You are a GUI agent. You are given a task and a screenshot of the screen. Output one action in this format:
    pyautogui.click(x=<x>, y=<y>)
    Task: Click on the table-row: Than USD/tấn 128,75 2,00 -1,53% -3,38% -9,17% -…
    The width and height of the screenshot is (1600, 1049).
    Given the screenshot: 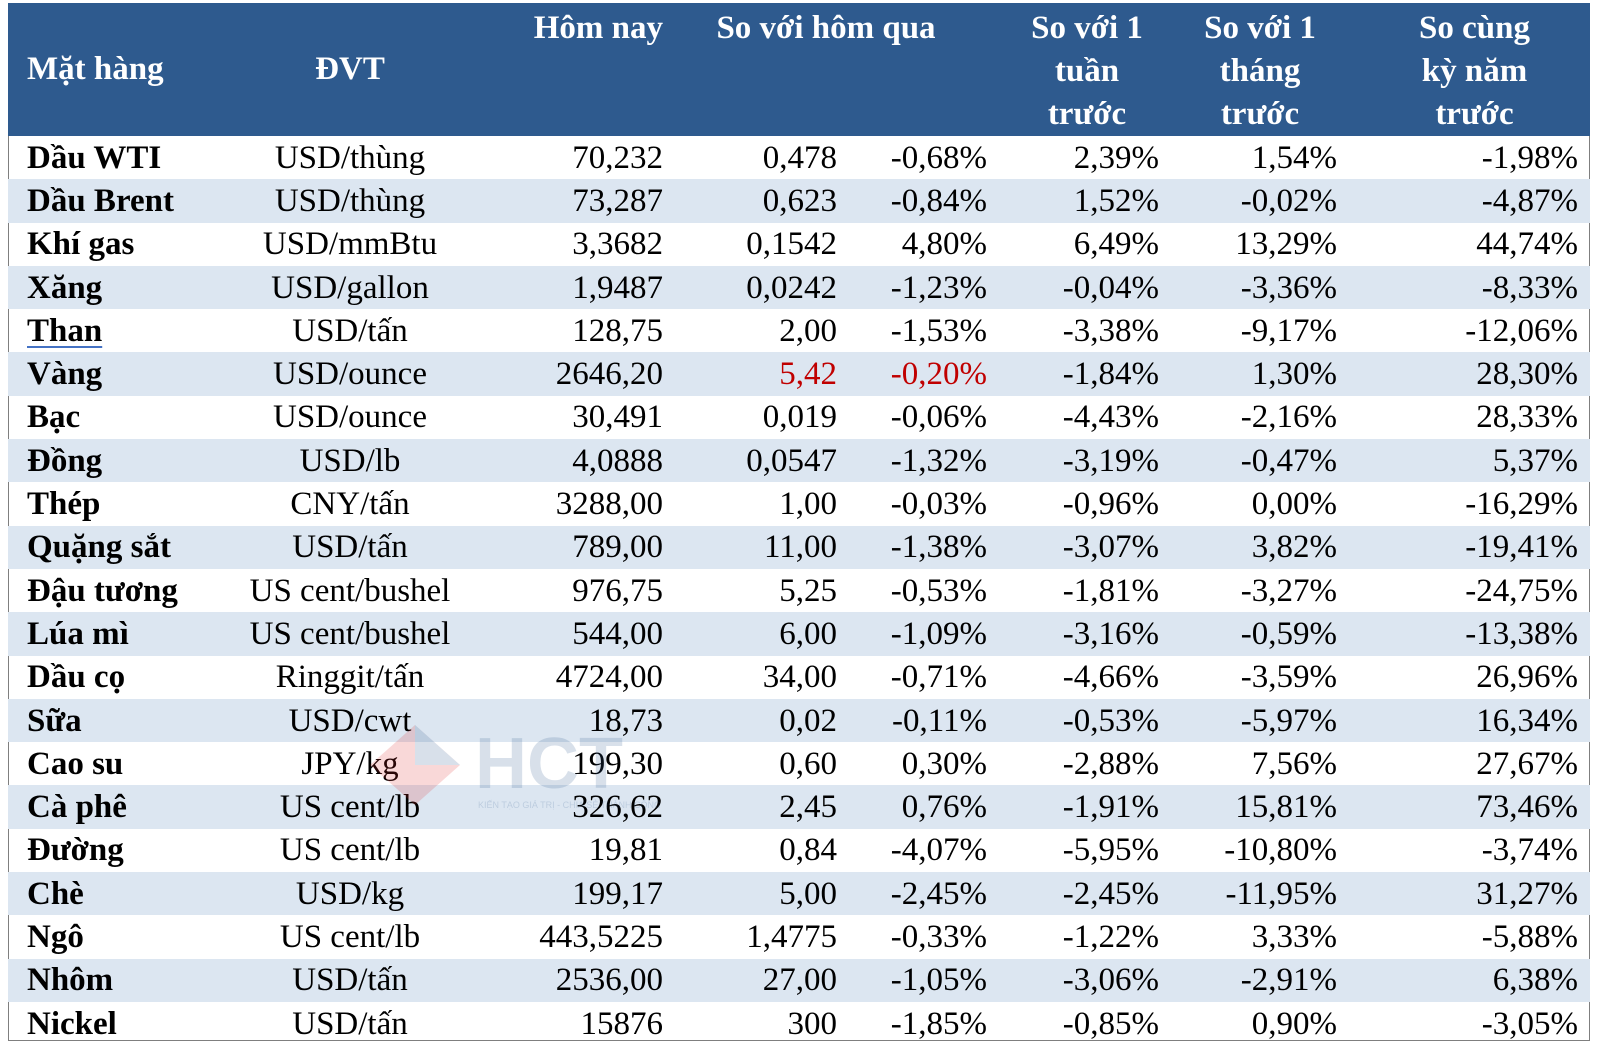 What is the action you would take?
    pyautogui.click(x=799, y=330)
    